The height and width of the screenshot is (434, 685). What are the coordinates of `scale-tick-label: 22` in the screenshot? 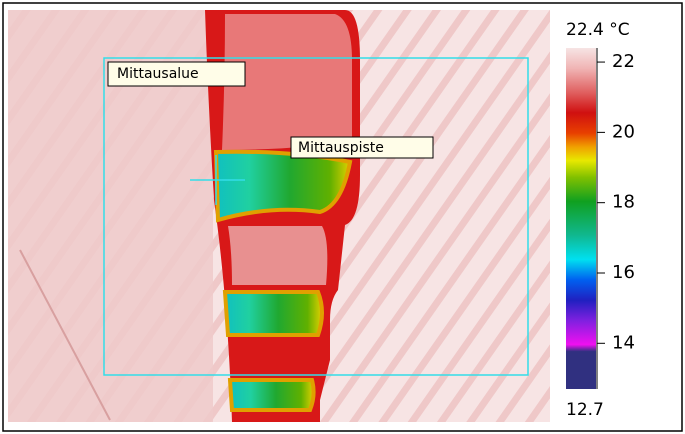 It's located at (623, 61).